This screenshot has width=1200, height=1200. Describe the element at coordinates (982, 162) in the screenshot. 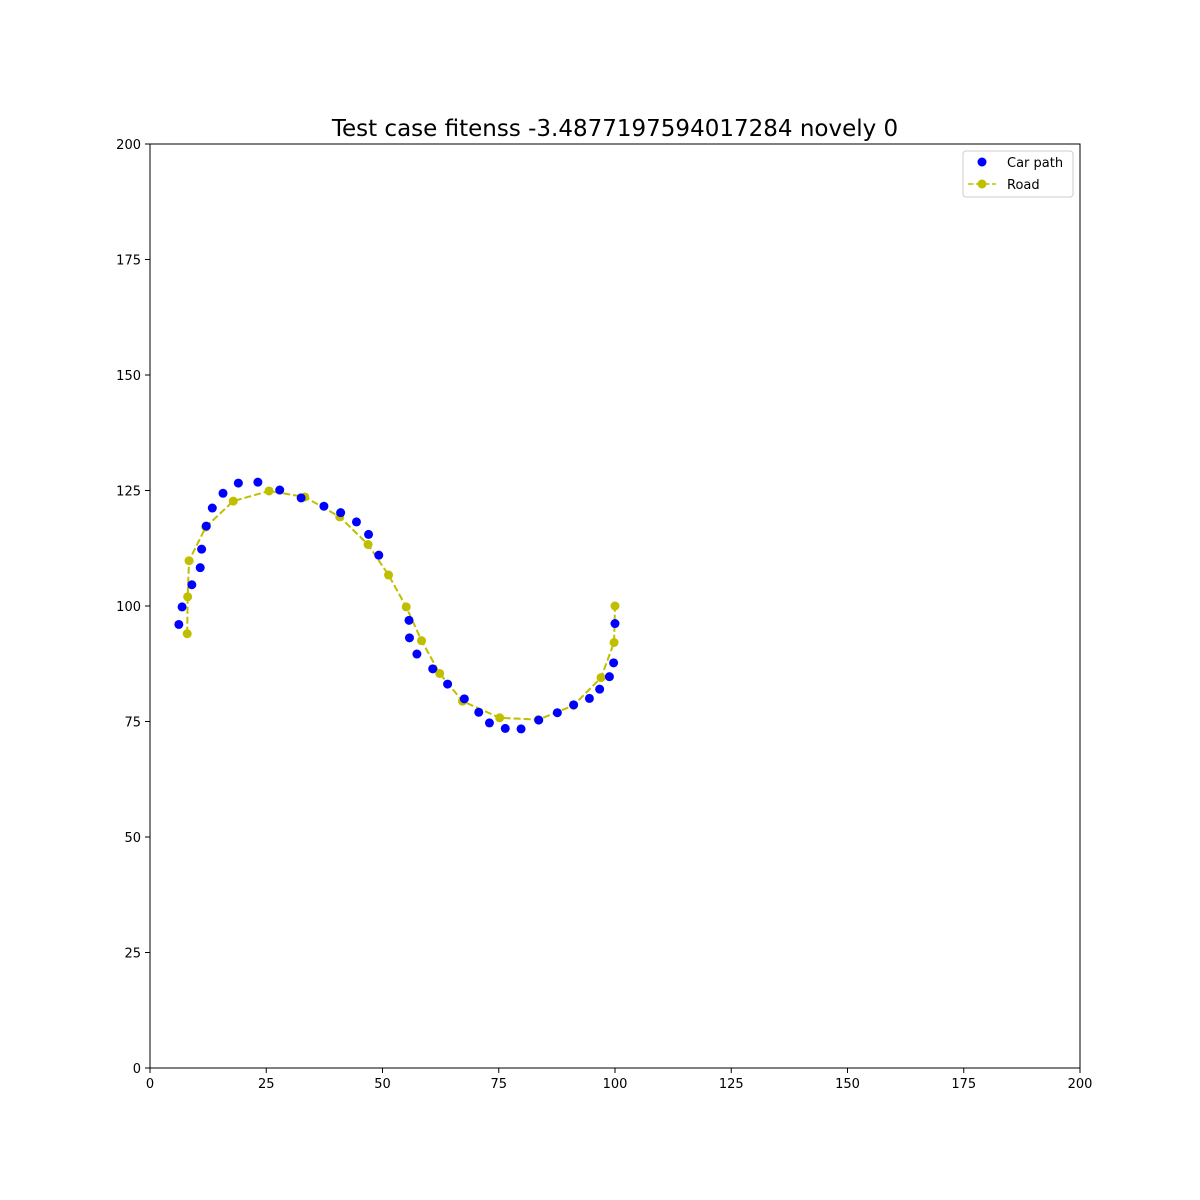

I see `legend-car-path-marker` at that location.